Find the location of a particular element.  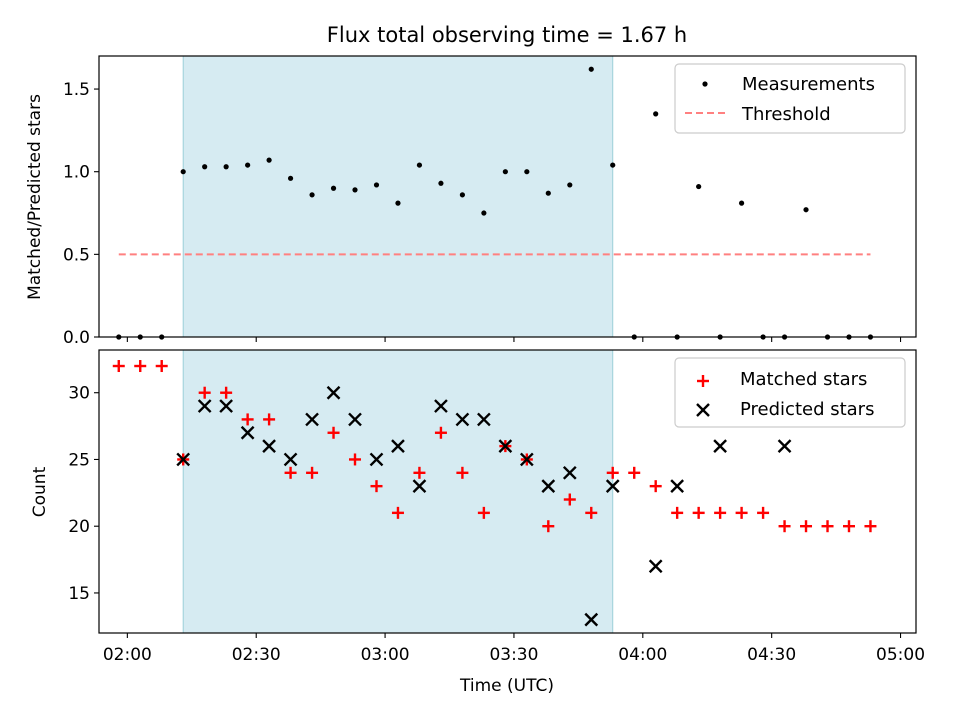

x-tick-label: 05:00 is located at coordinates (900, 655).